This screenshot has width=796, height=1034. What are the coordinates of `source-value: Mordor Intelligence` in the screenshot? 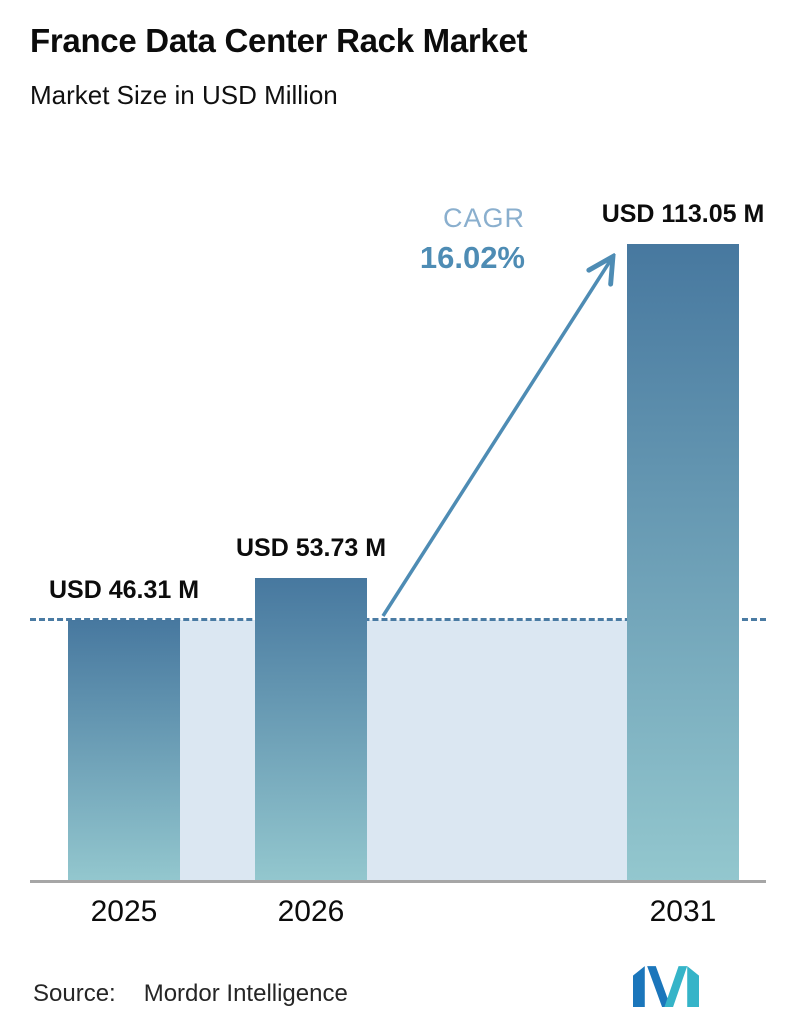 It's located at (245, 993).